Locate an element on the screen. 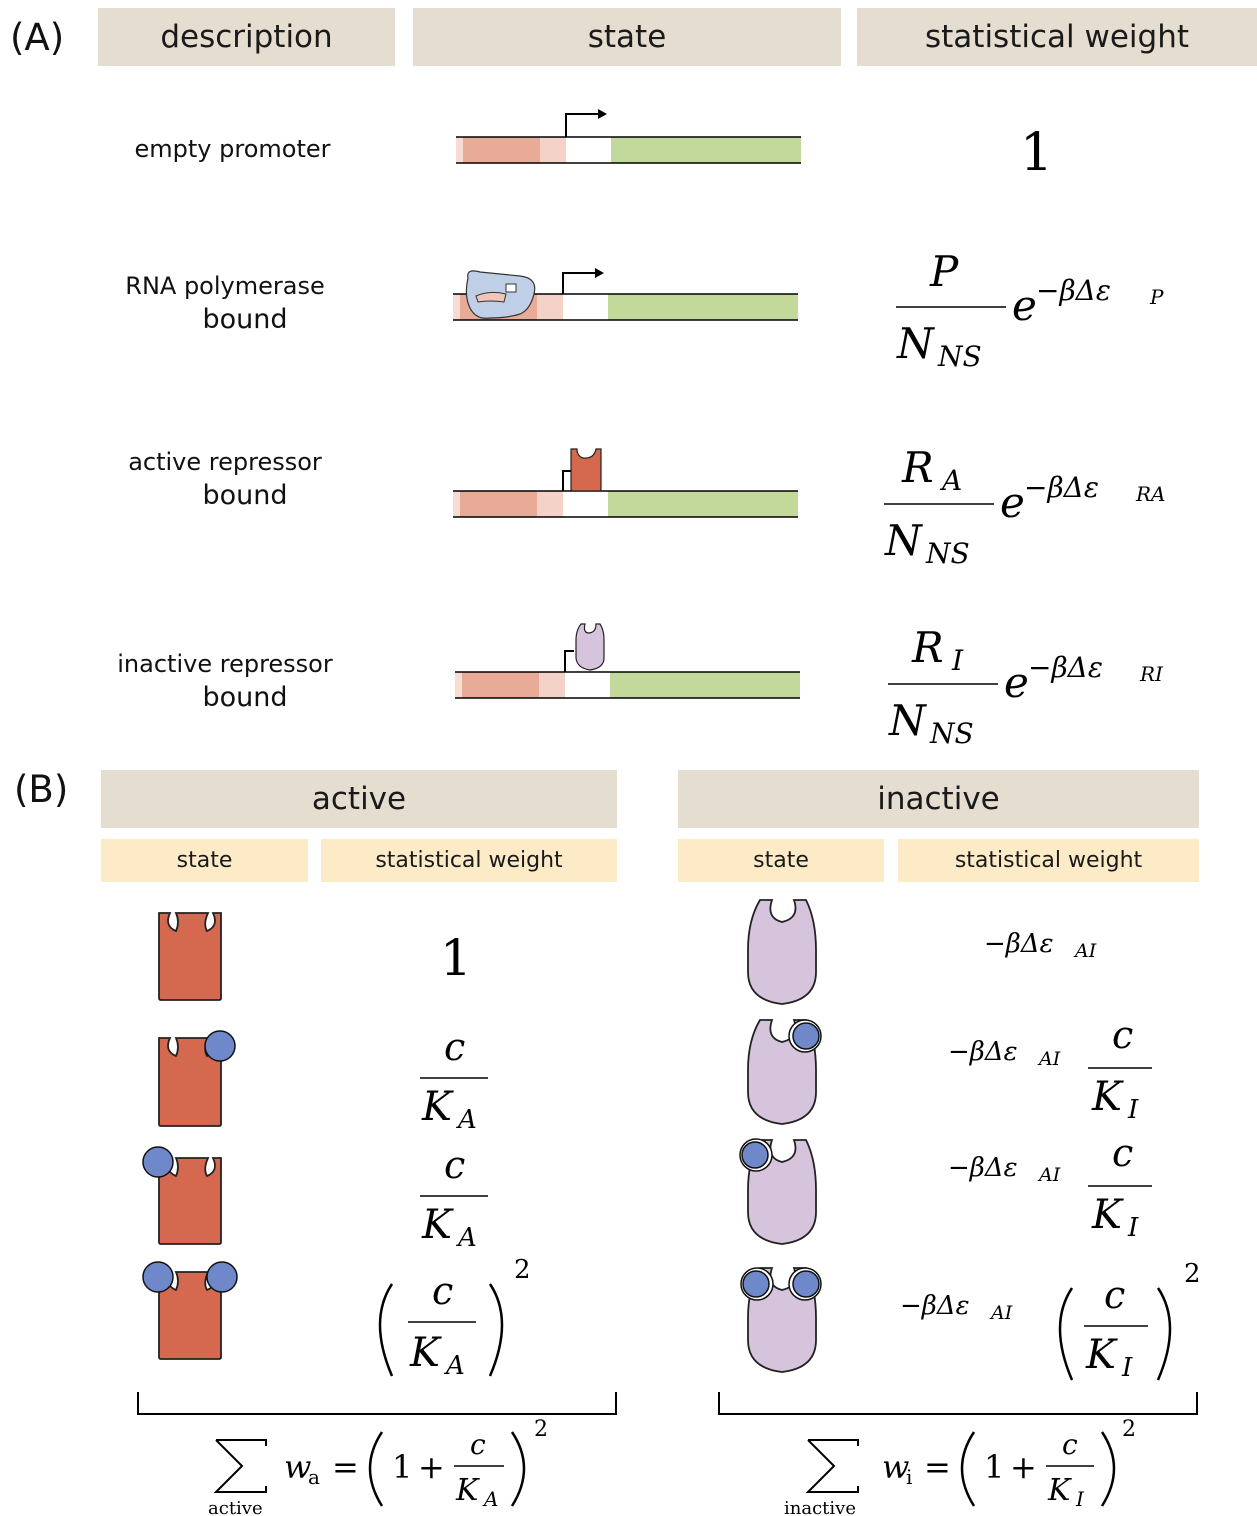 Image resolution: width=1257 pixels, height=1516 pixels. header-description: description is located at coordinates (246, 37).